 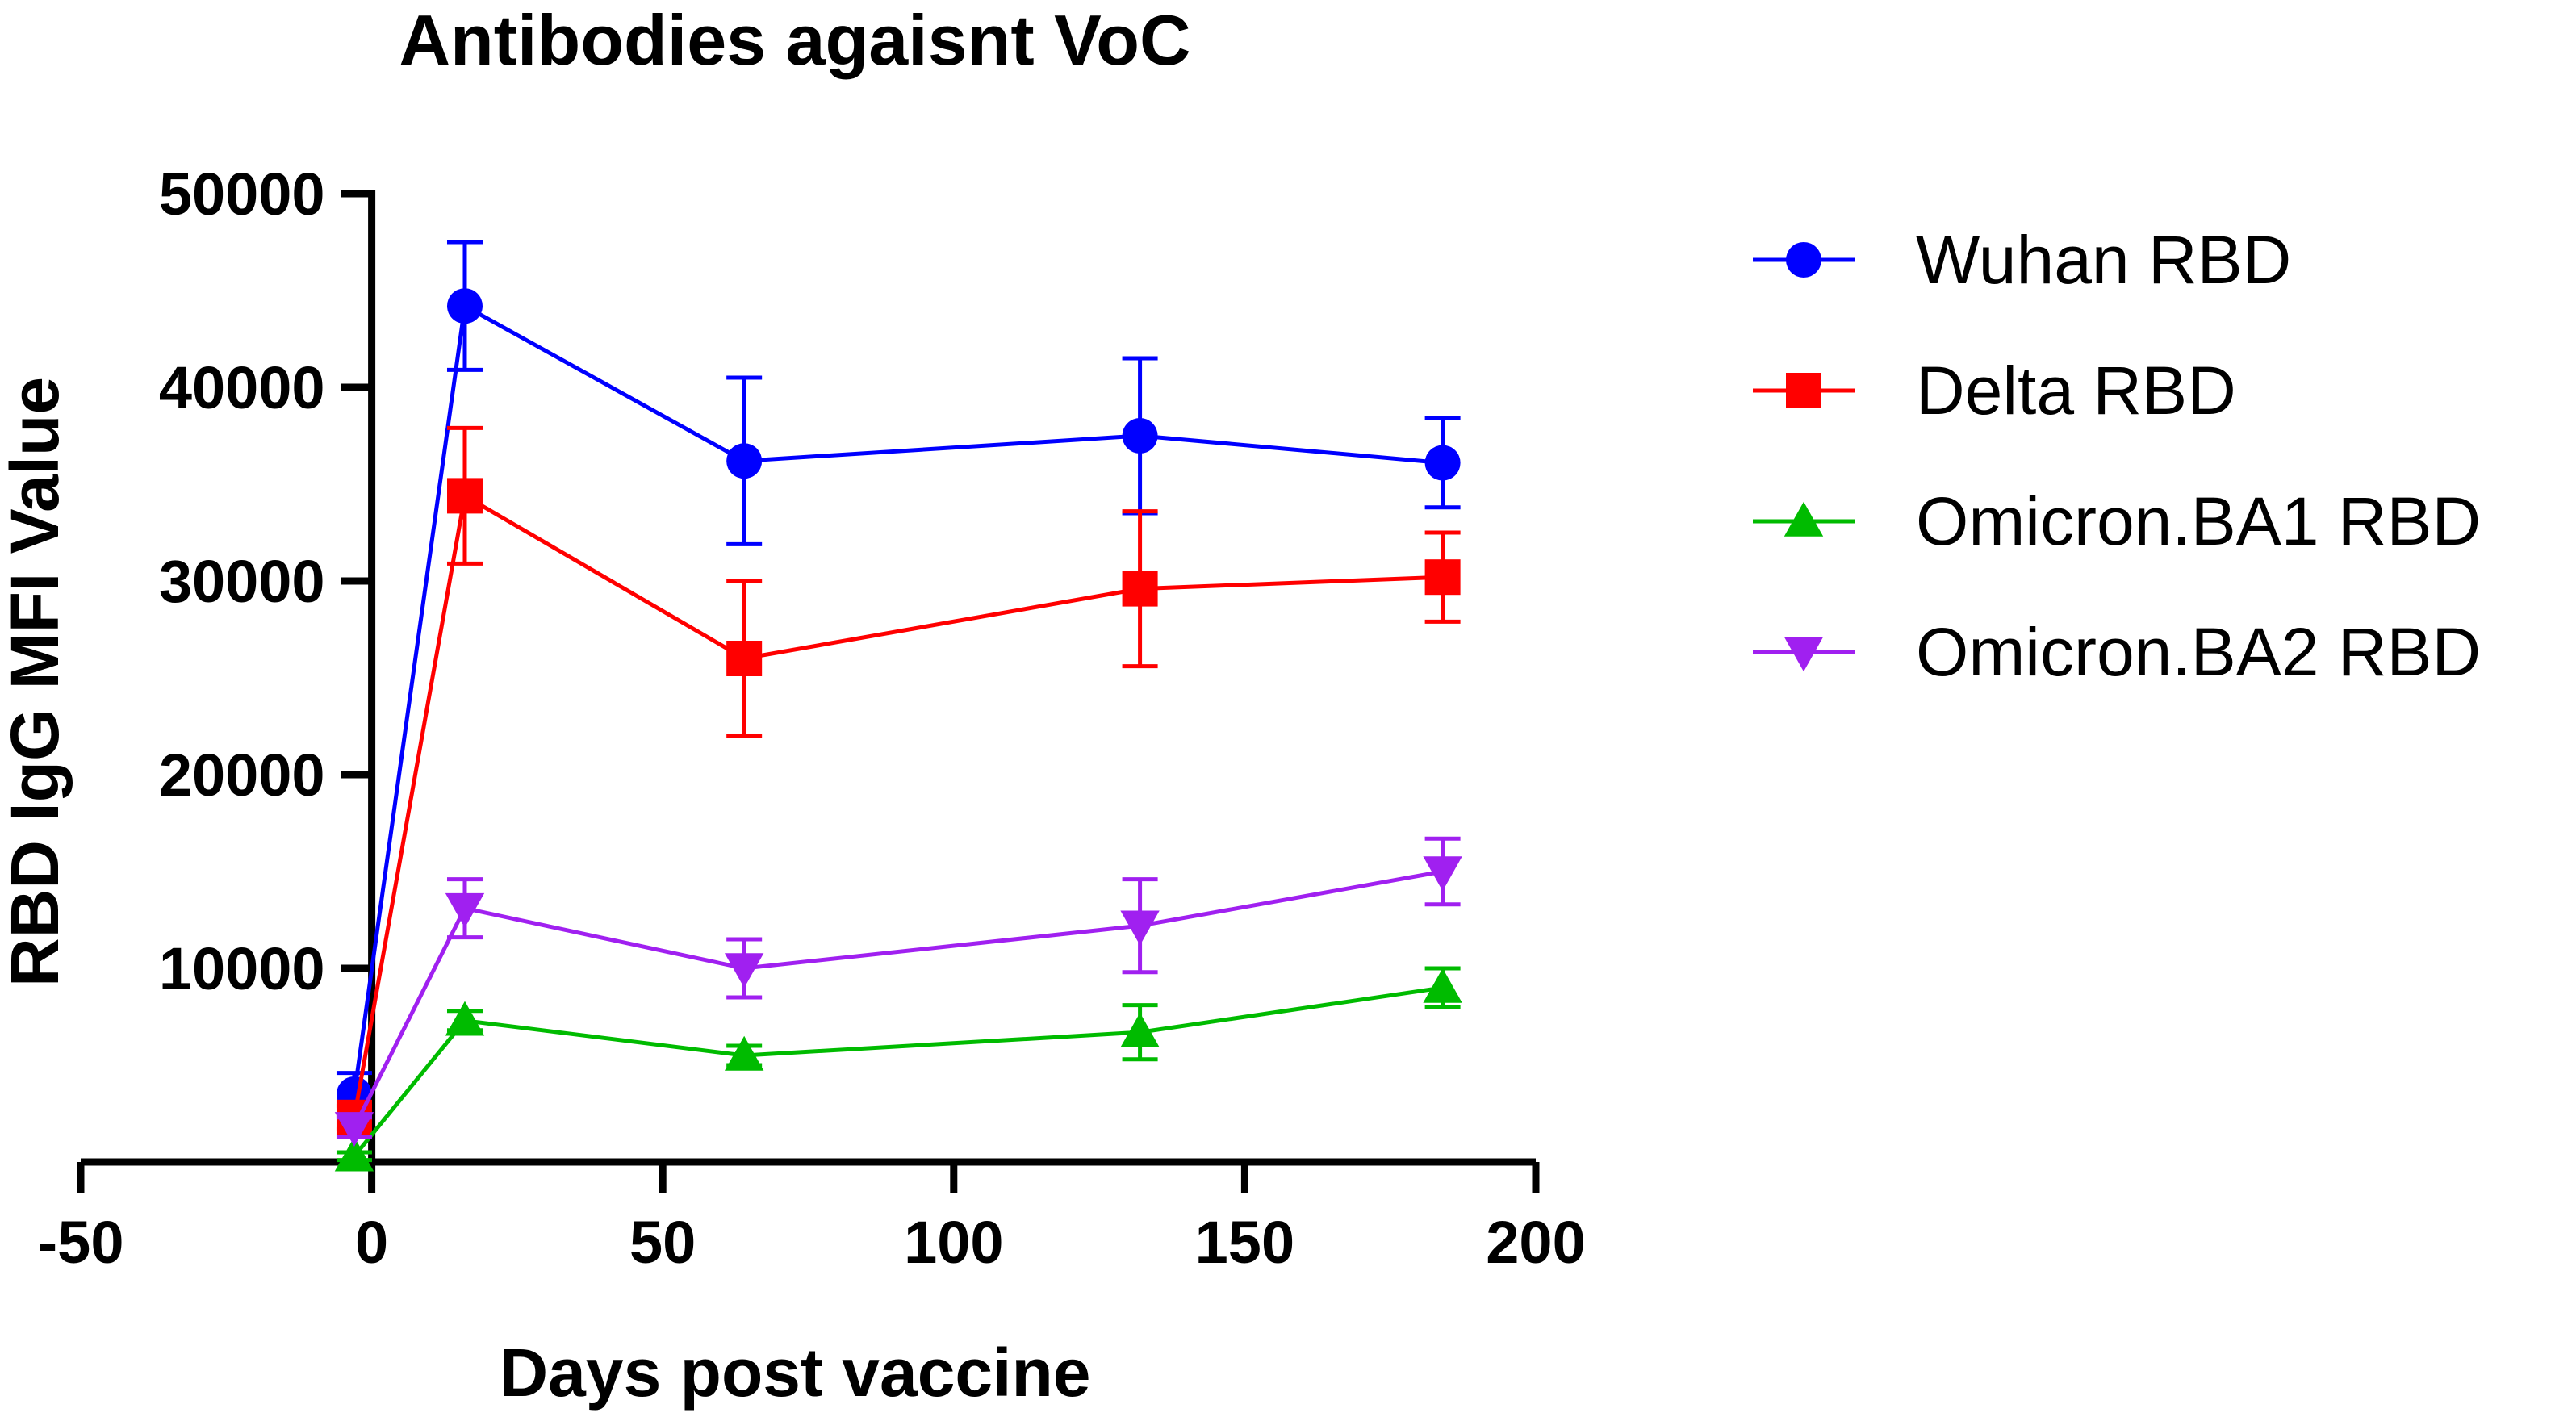 I want to click on chart-title: Antibodies agaisnt VoC, so click(x=794, y=40).